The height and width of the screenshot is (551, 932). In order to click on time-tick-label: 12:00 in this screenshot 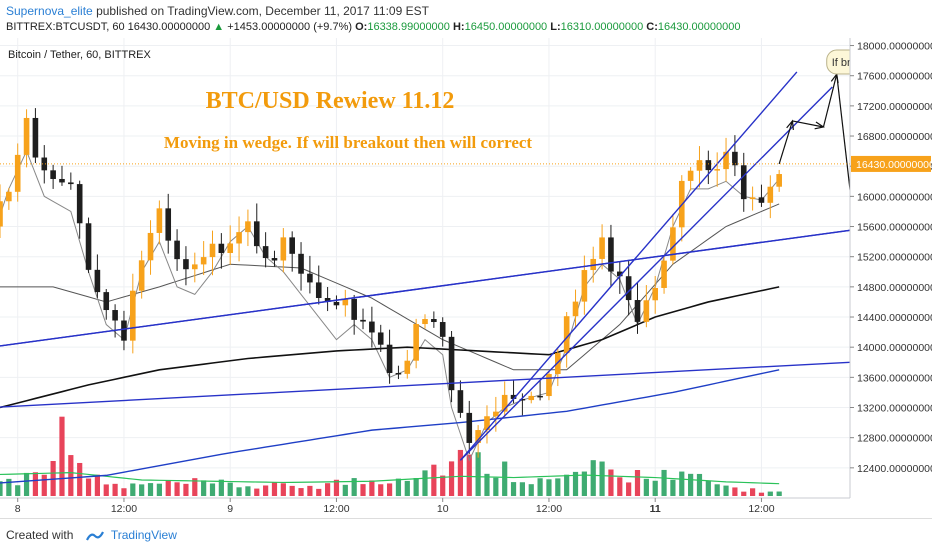, I will do `click(761, 509)`.